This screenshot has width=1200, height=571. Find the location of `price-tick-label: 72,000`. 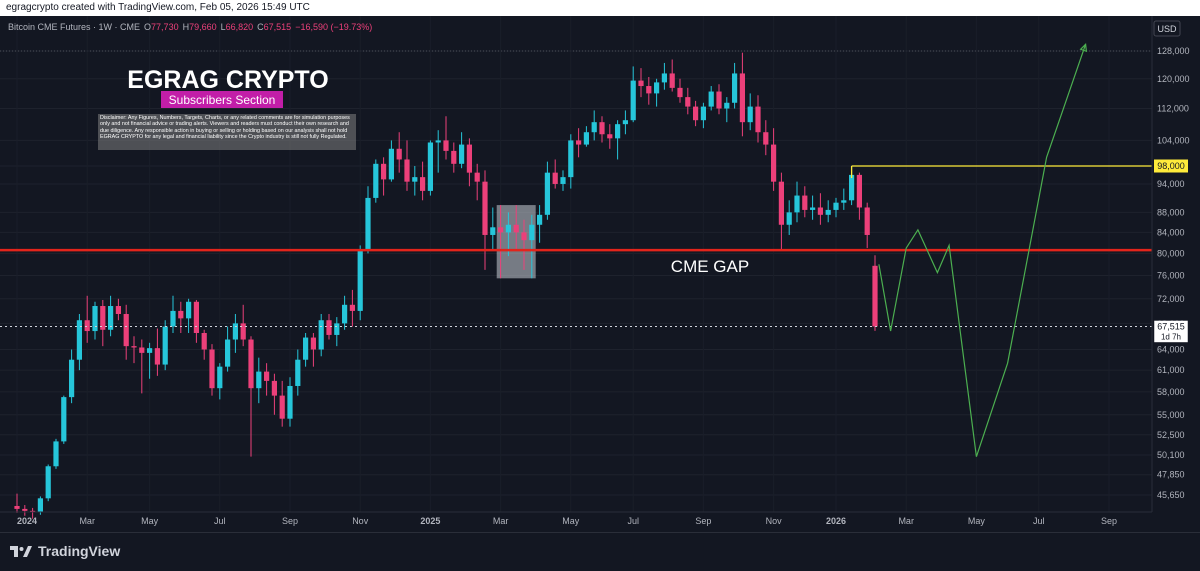

price-tick-label: 72,000 is located at coordinates (1171, 299).